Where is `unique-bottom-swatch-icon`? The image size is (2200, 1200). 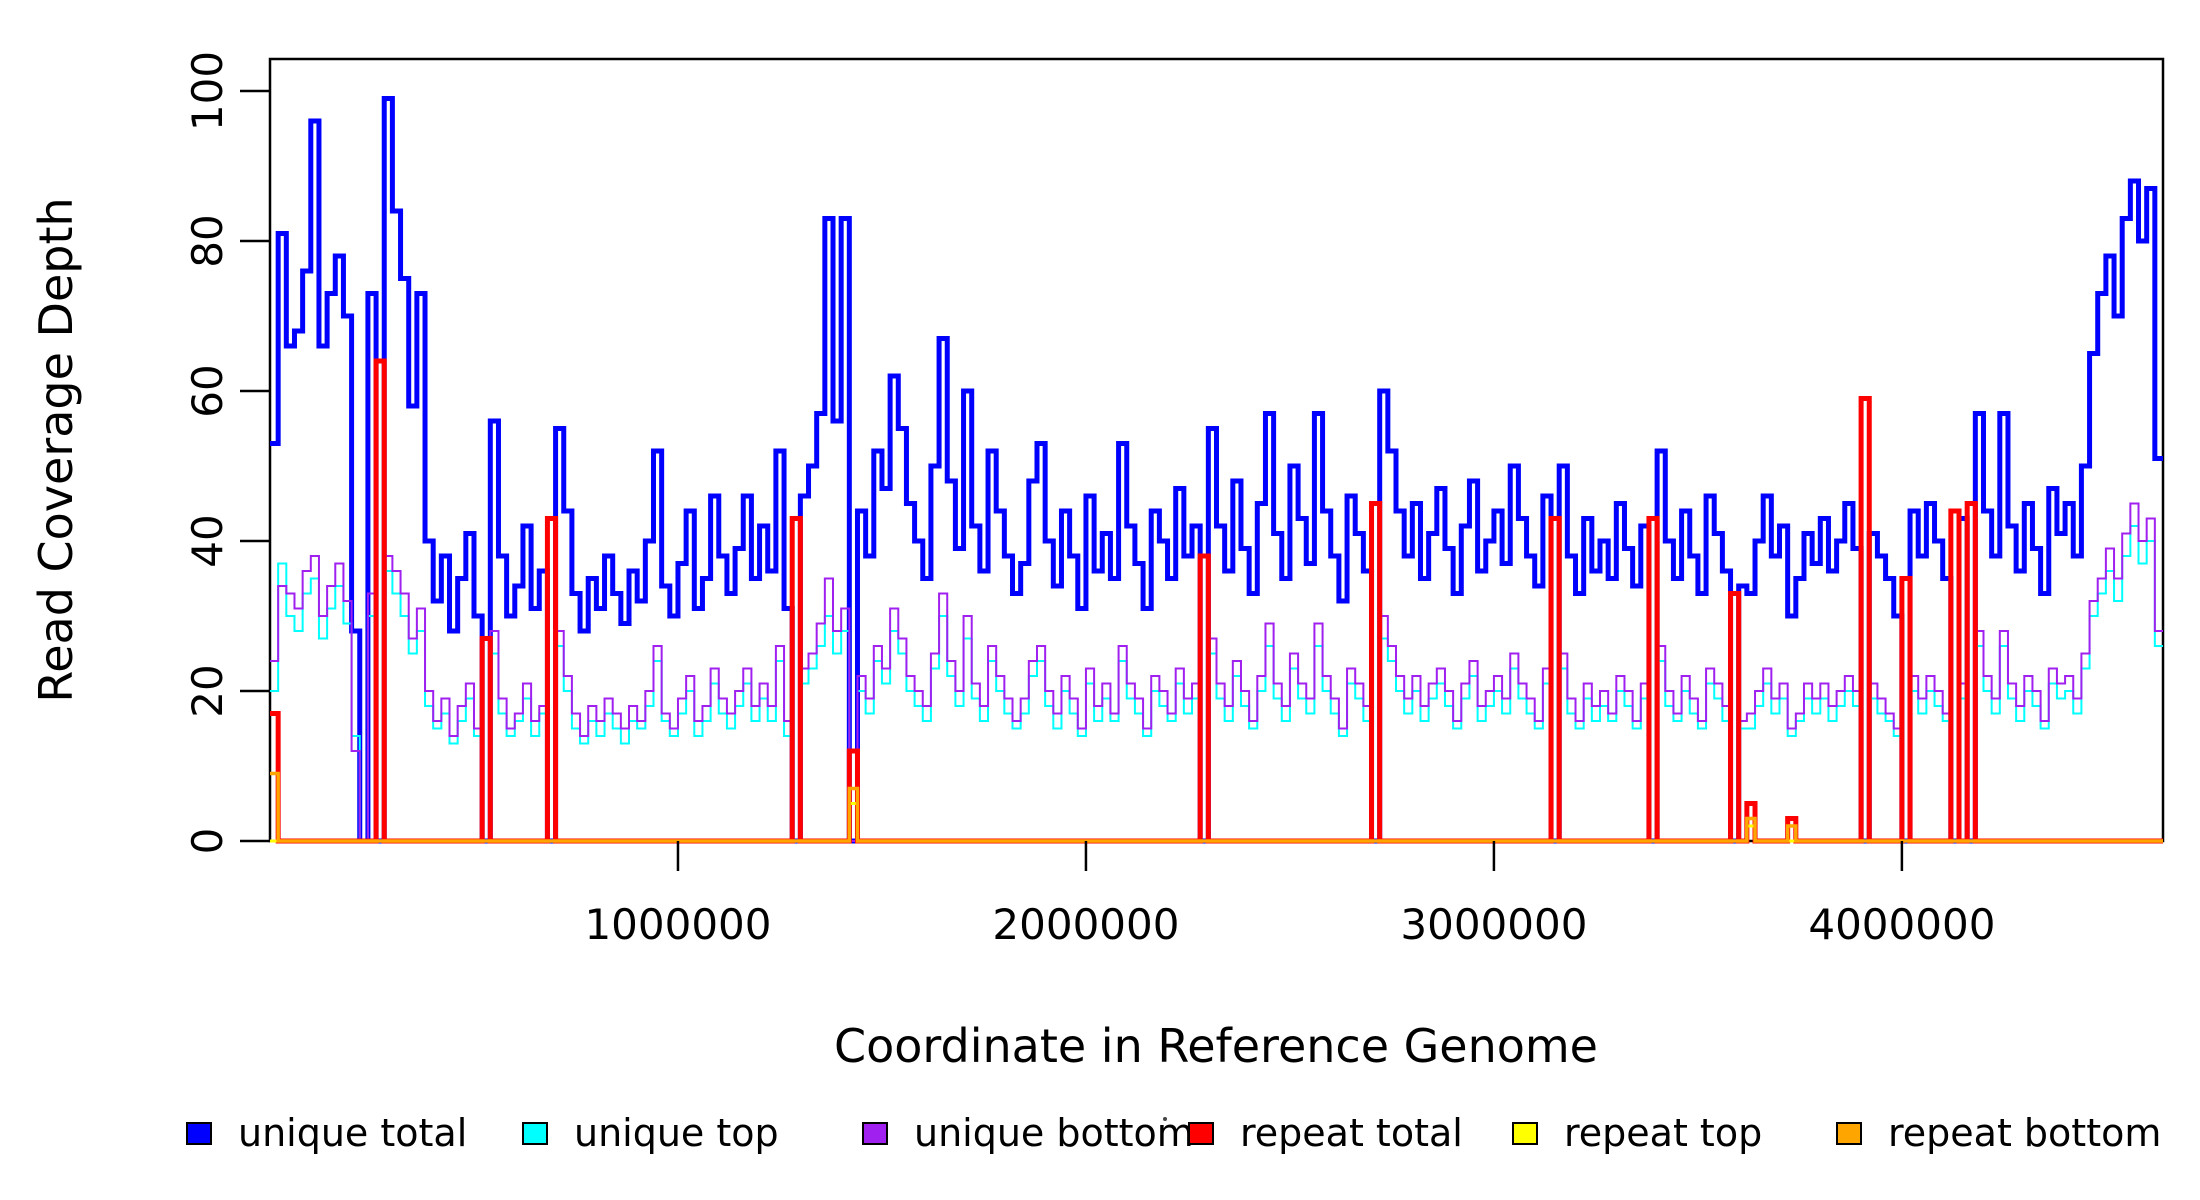
unique-bottom-swatch-icon is located at coordinates (875, 1133).